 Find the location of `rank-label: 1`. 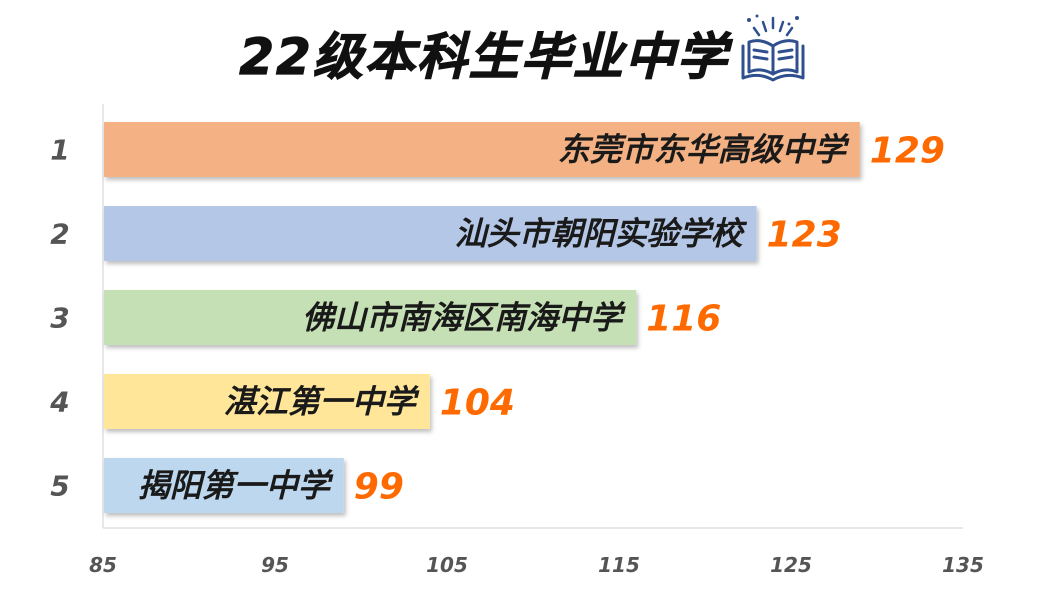

rank-label: 1 is located at coordinates (59, 150).